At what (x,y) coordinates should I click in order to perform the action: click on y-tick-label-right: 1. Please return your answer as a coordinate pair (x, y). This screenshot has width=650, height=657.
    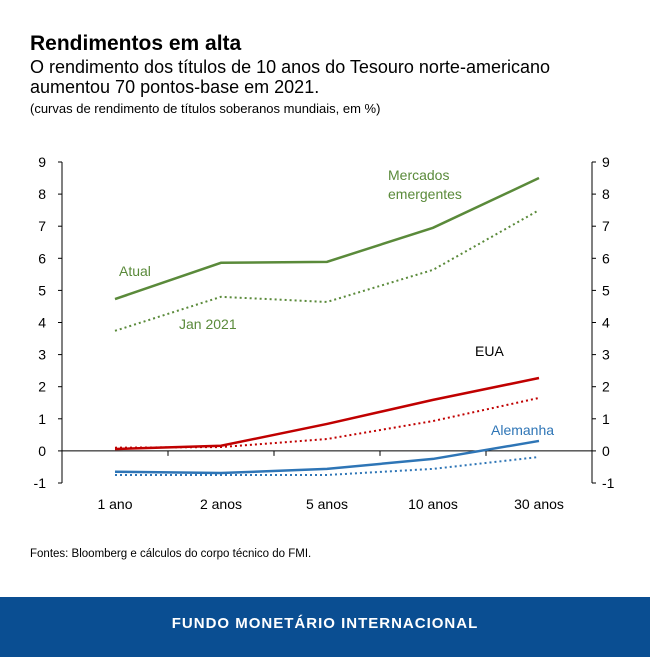
    Looking at the image, I should click on (606, 419).